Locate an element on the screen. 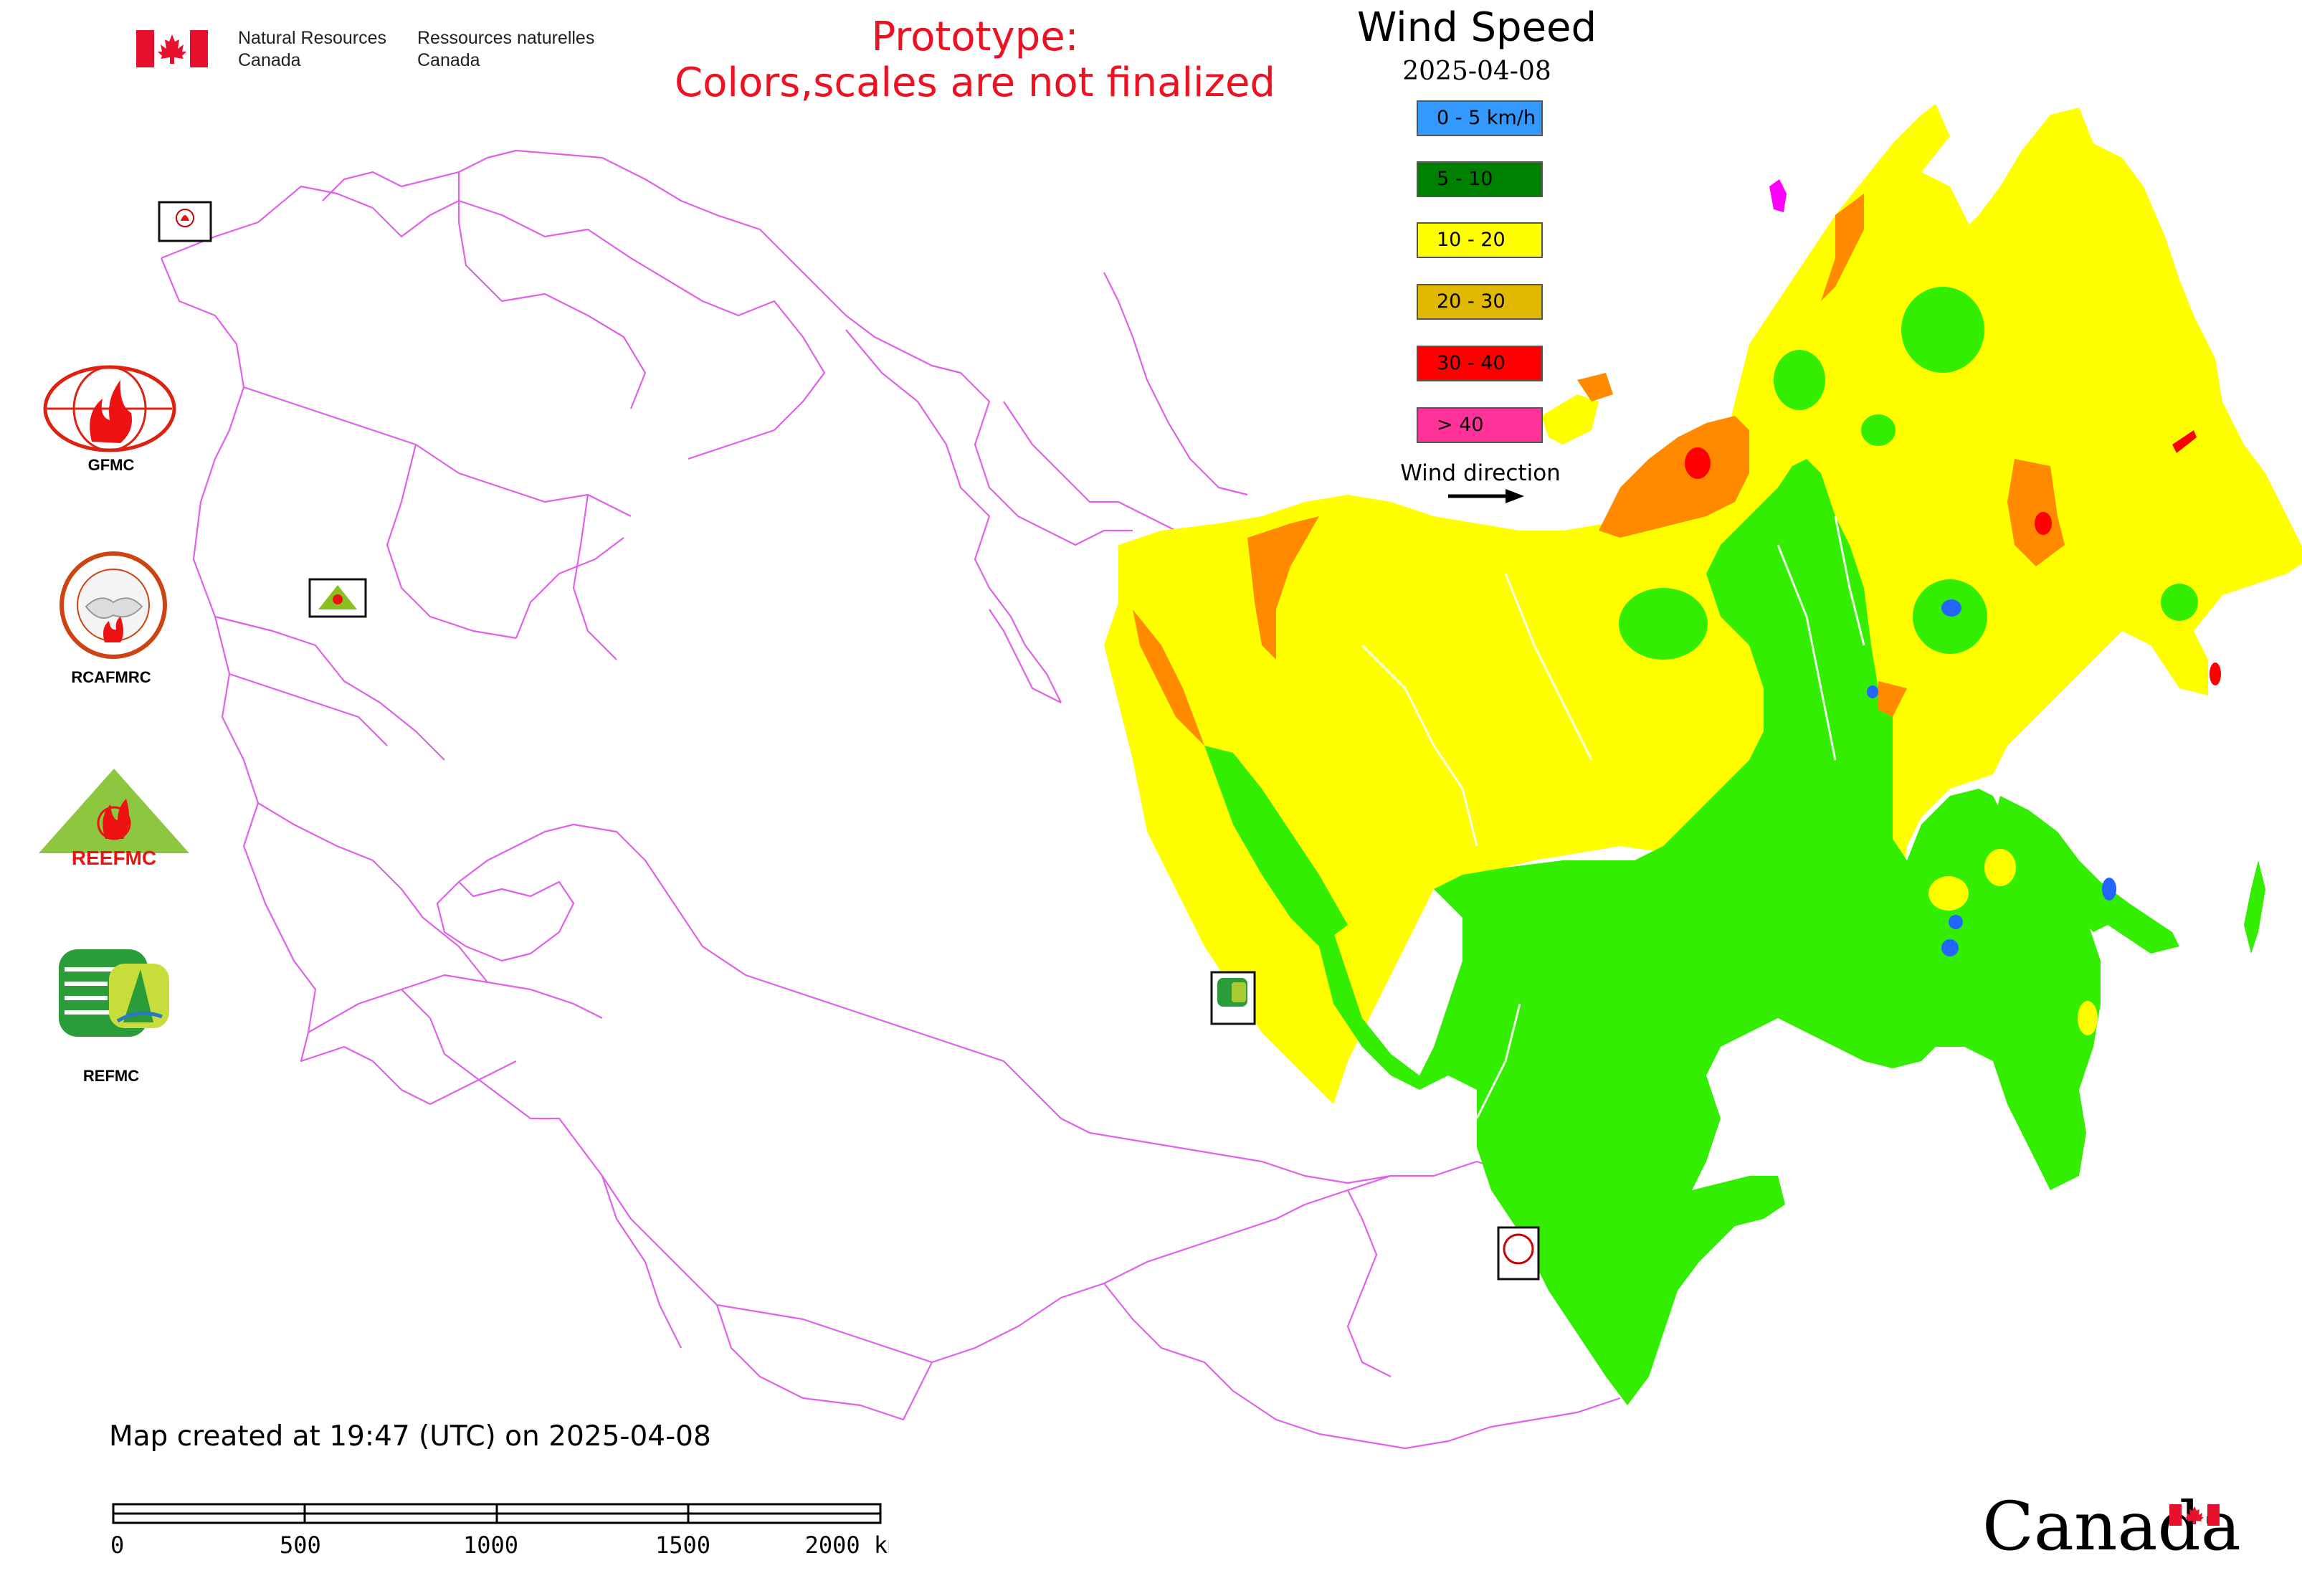 This screenshot has height=1596, width=2302. map-created-timestamp: Map created at 19:47 (UTC) on 2025-04-08 is located at coordinates (410, 1436).